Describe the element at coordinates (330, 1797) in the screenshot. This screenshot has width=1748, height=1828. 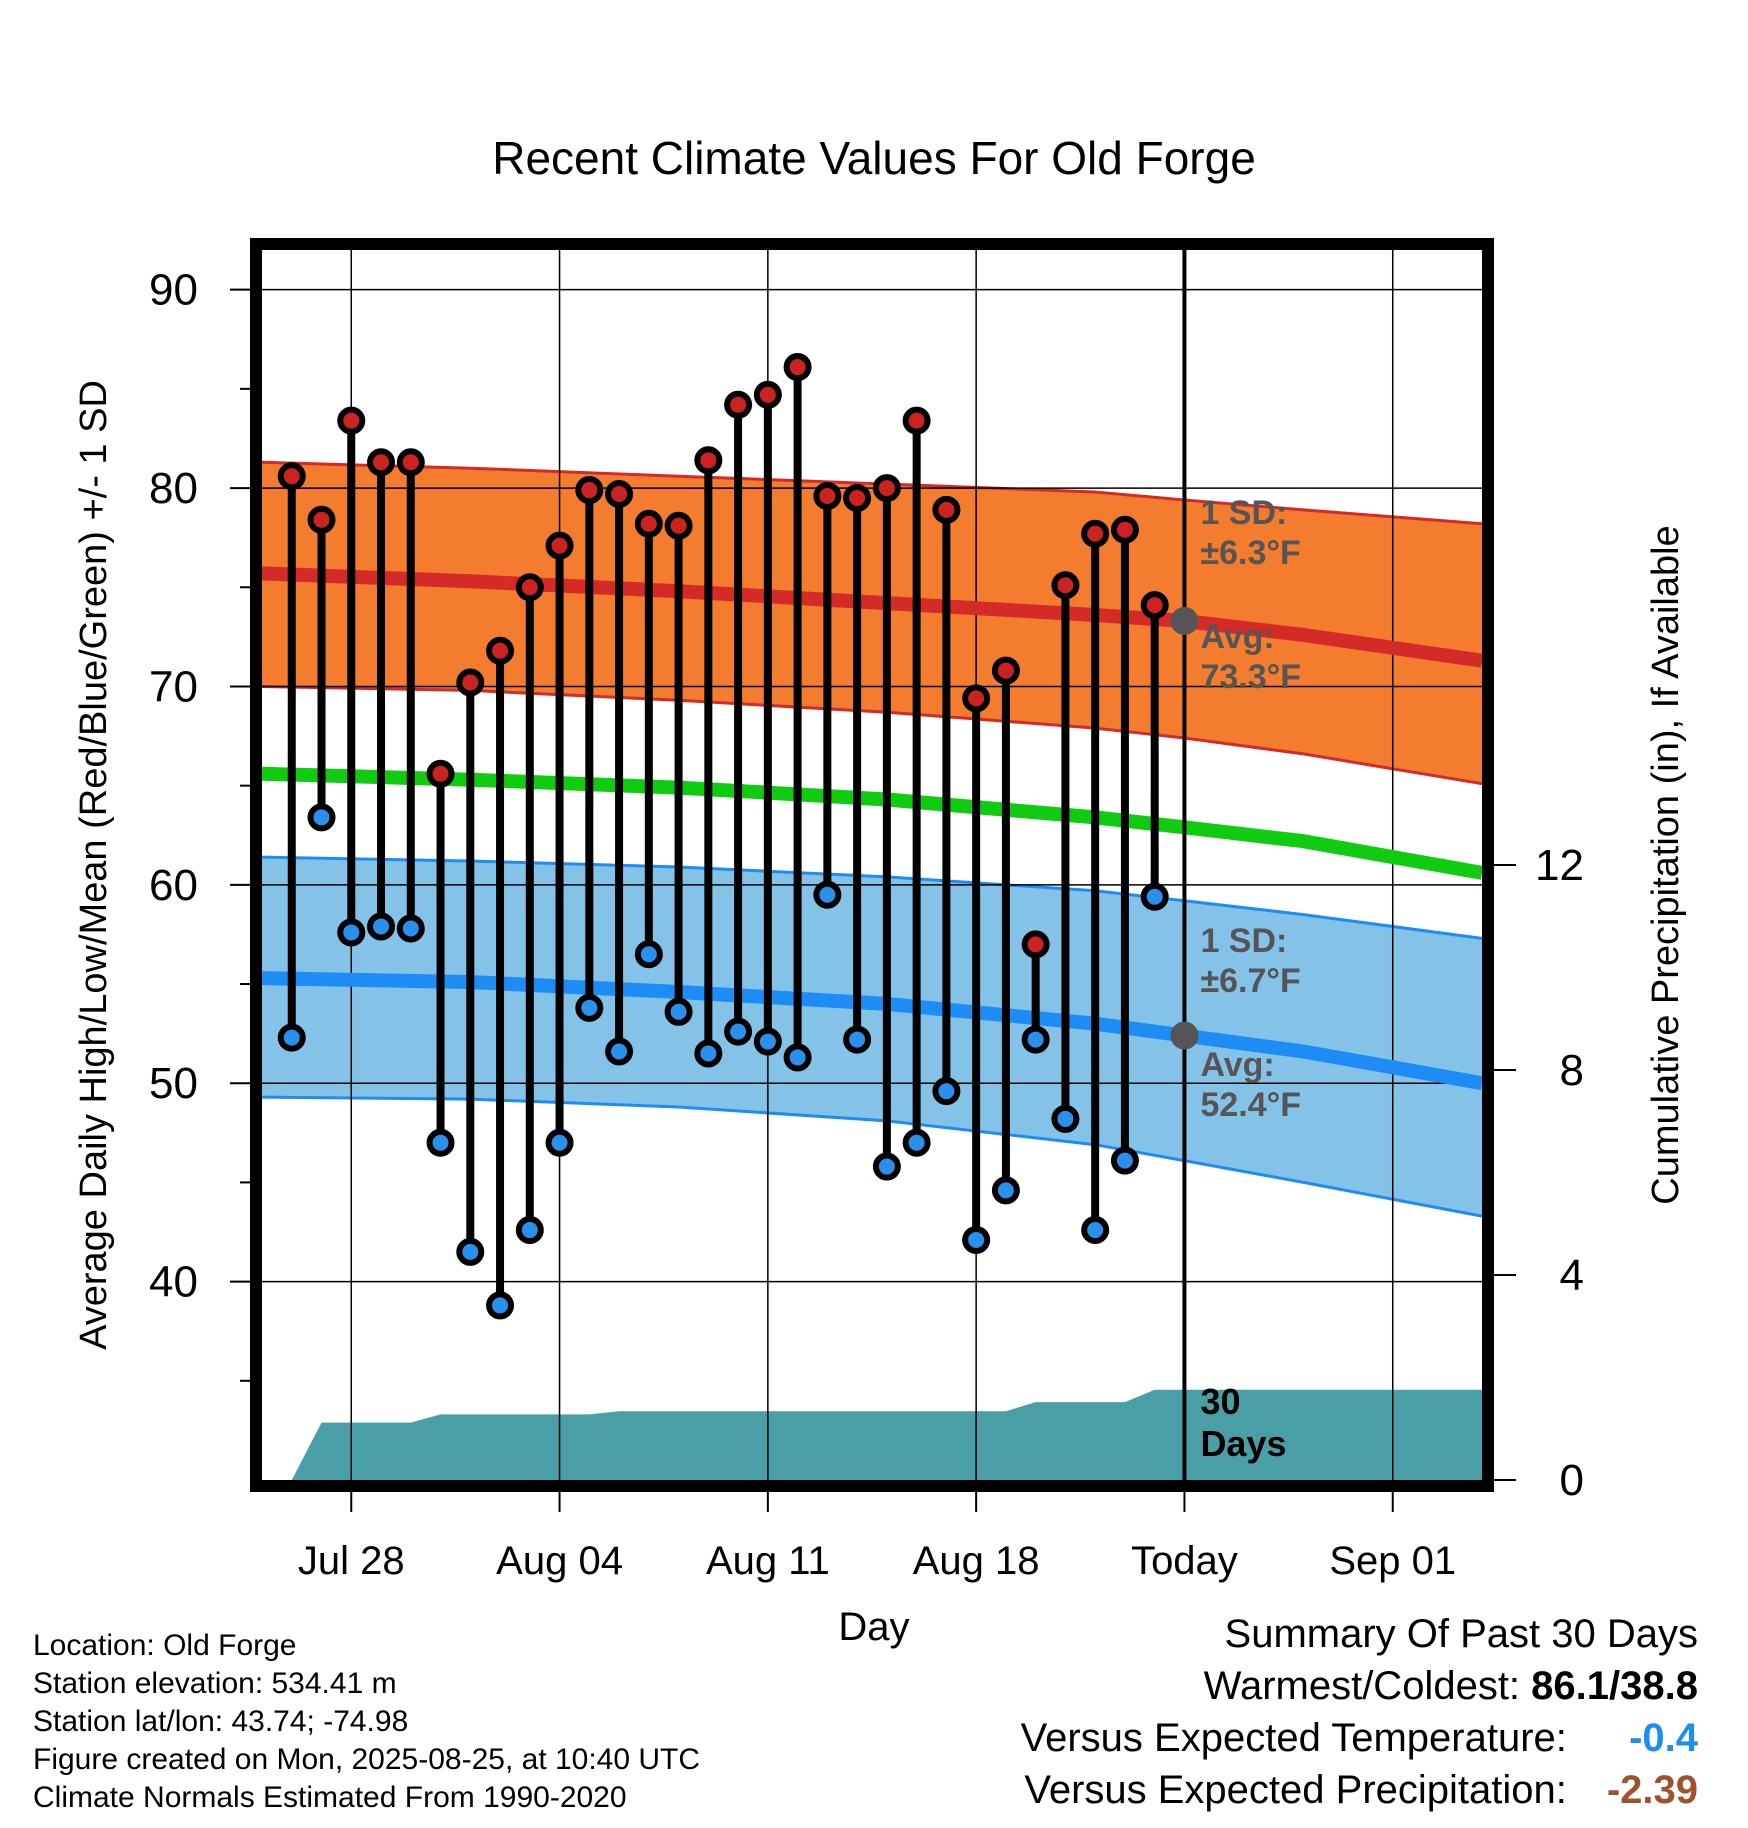
I see `info-normals: Climate Normals Estimated From 1990-2020` at that location.